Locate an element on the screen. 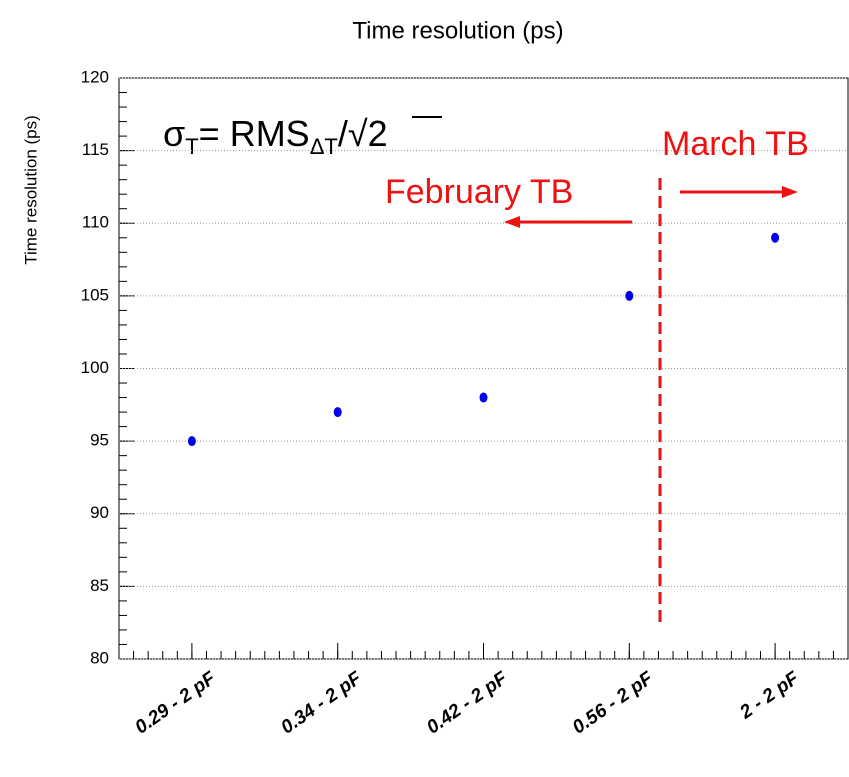  formula-part: T is located at coordinates (191, 146).